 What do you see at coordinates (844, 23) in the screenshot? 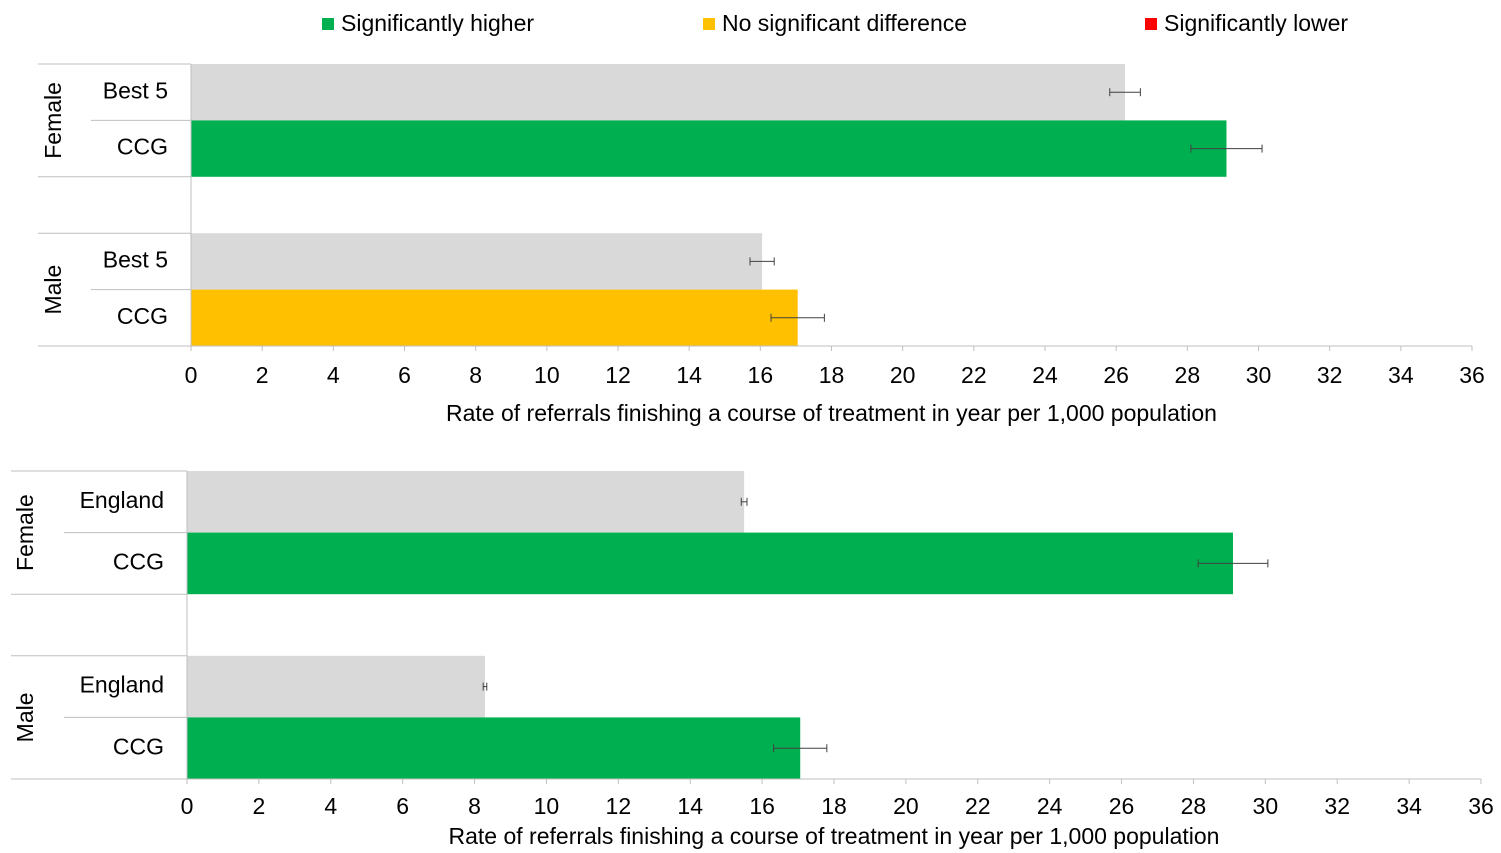
I see `legend-label: No significant difference` at bounding box center [844, 23].